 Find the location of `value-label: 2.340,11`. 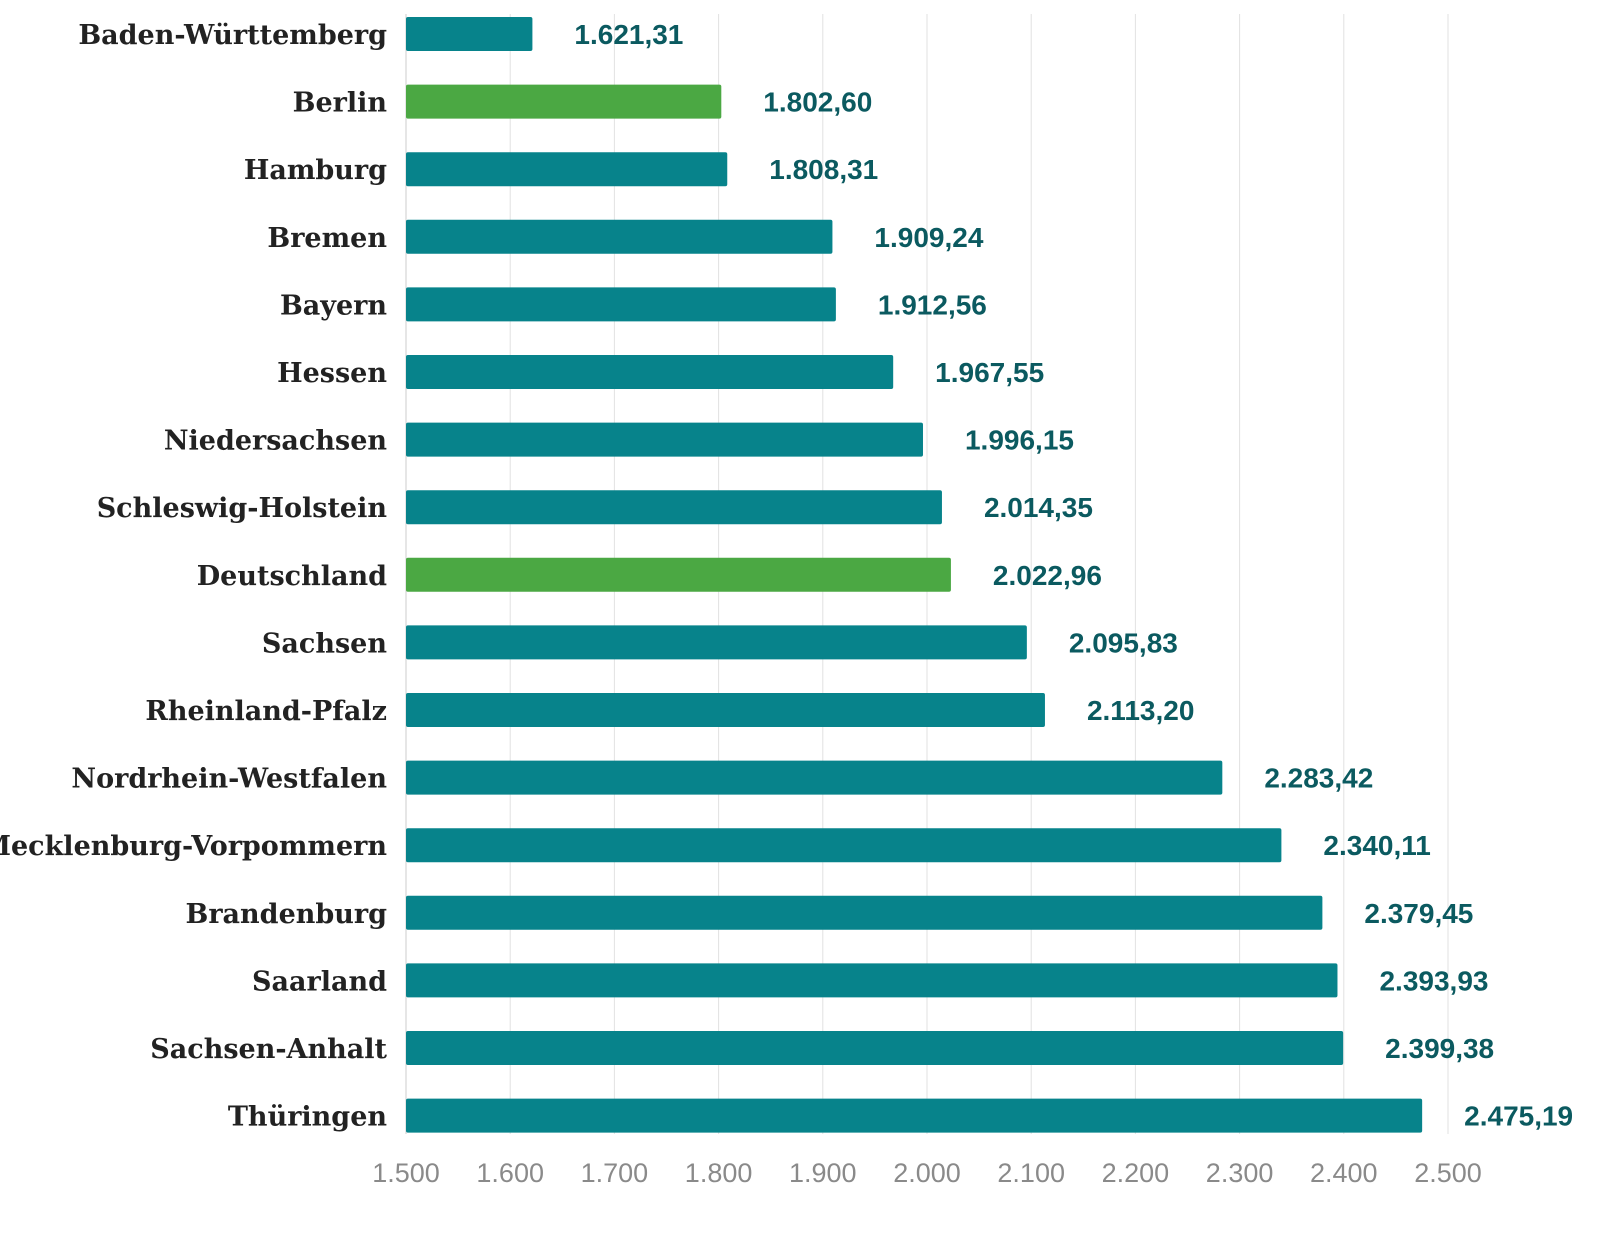

value-label: 2.340,11 is located at coordinates (1376, 845).